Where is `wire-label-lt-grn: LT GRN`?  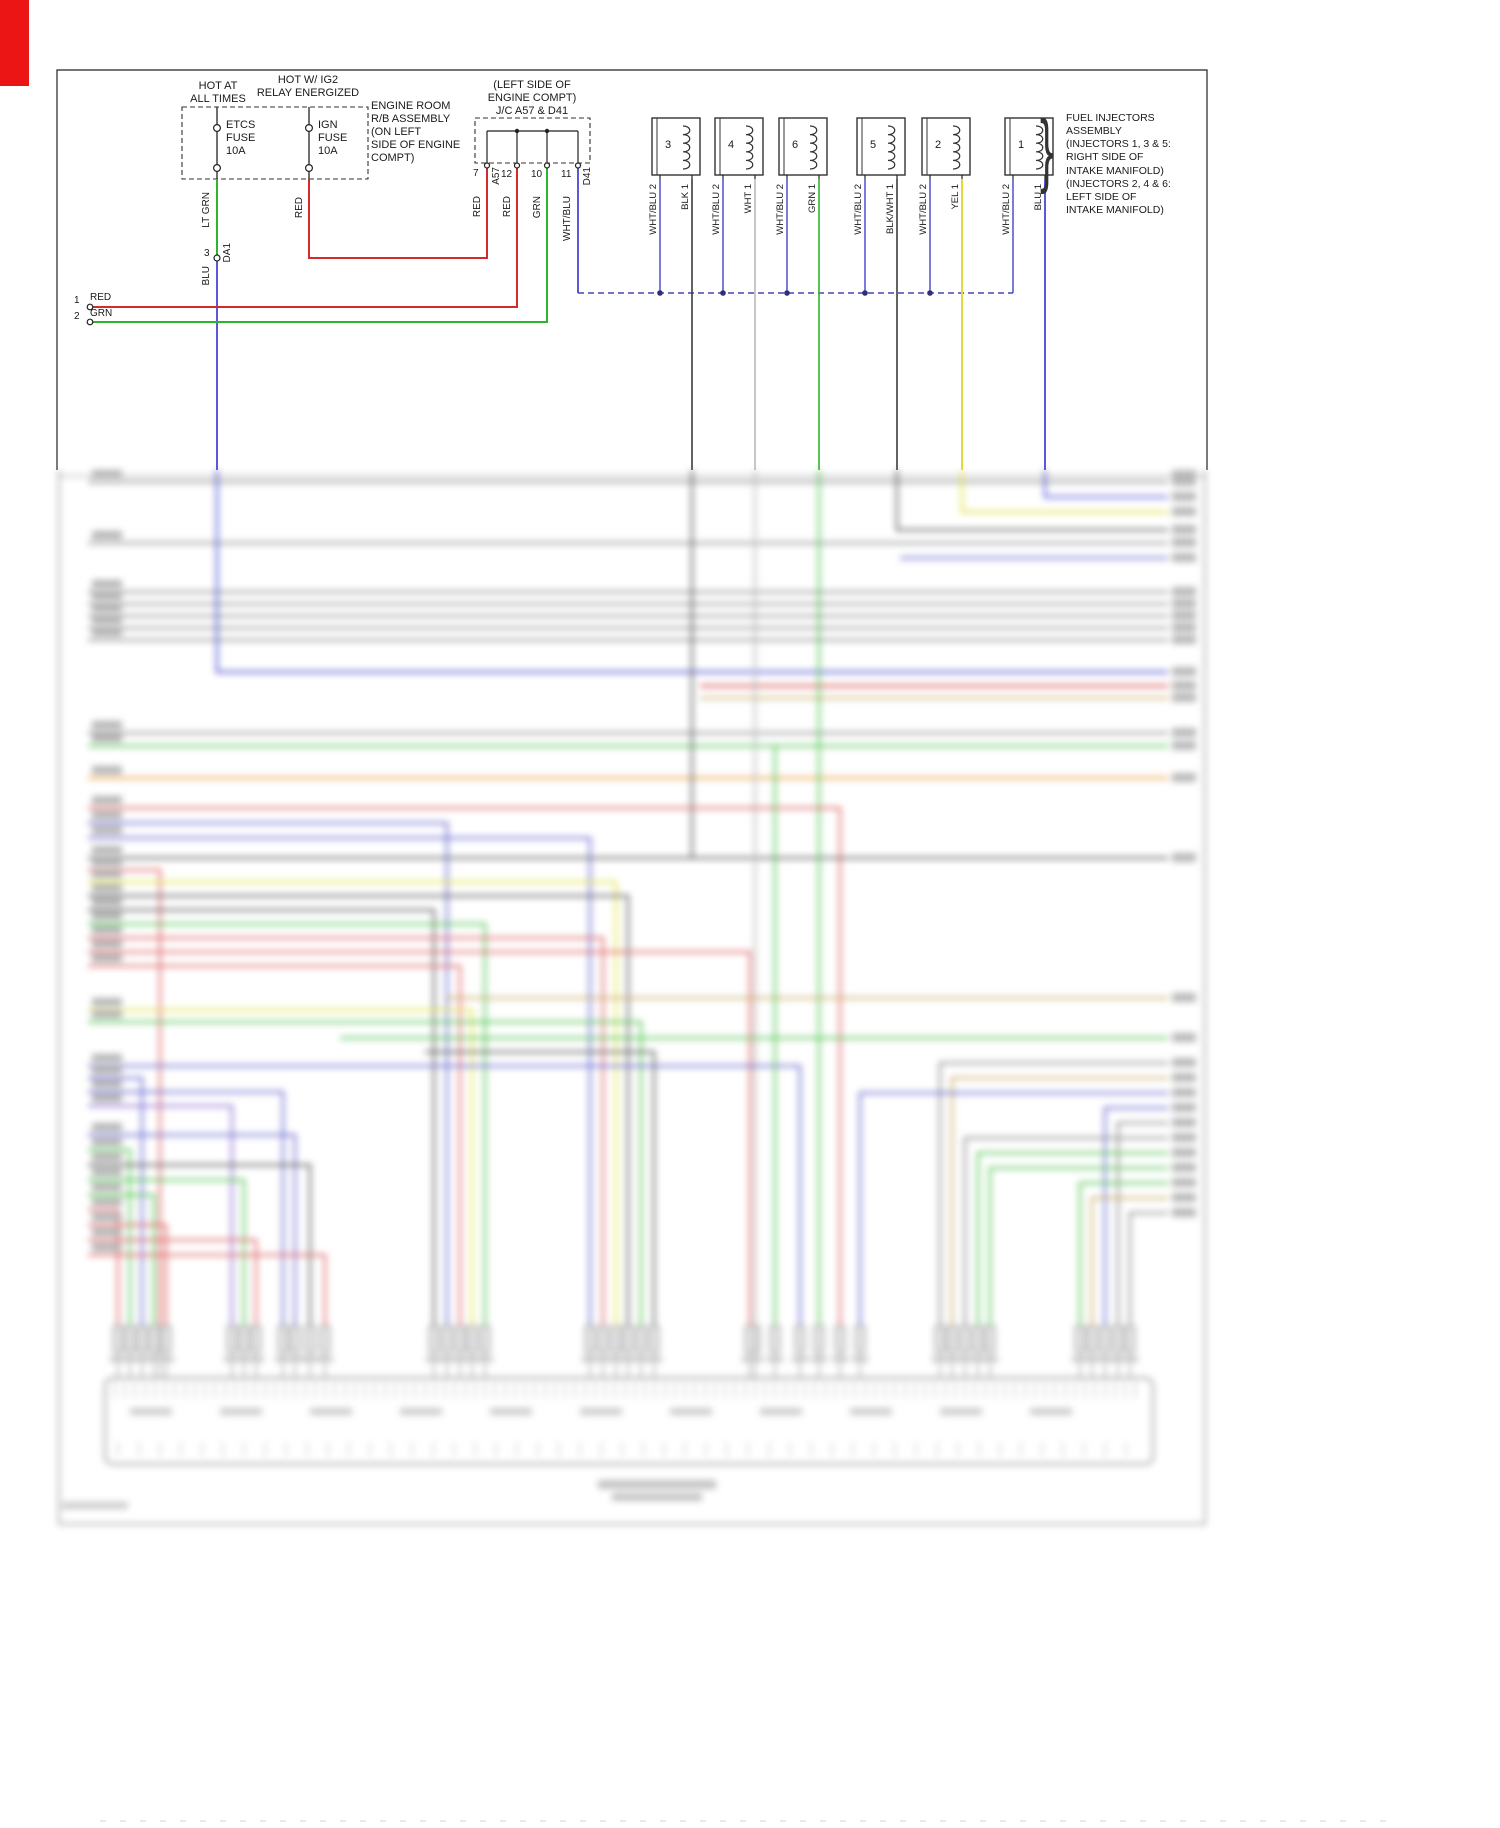 wire-label-lt-grn: LT GRN is located at coordinates (206, 210).